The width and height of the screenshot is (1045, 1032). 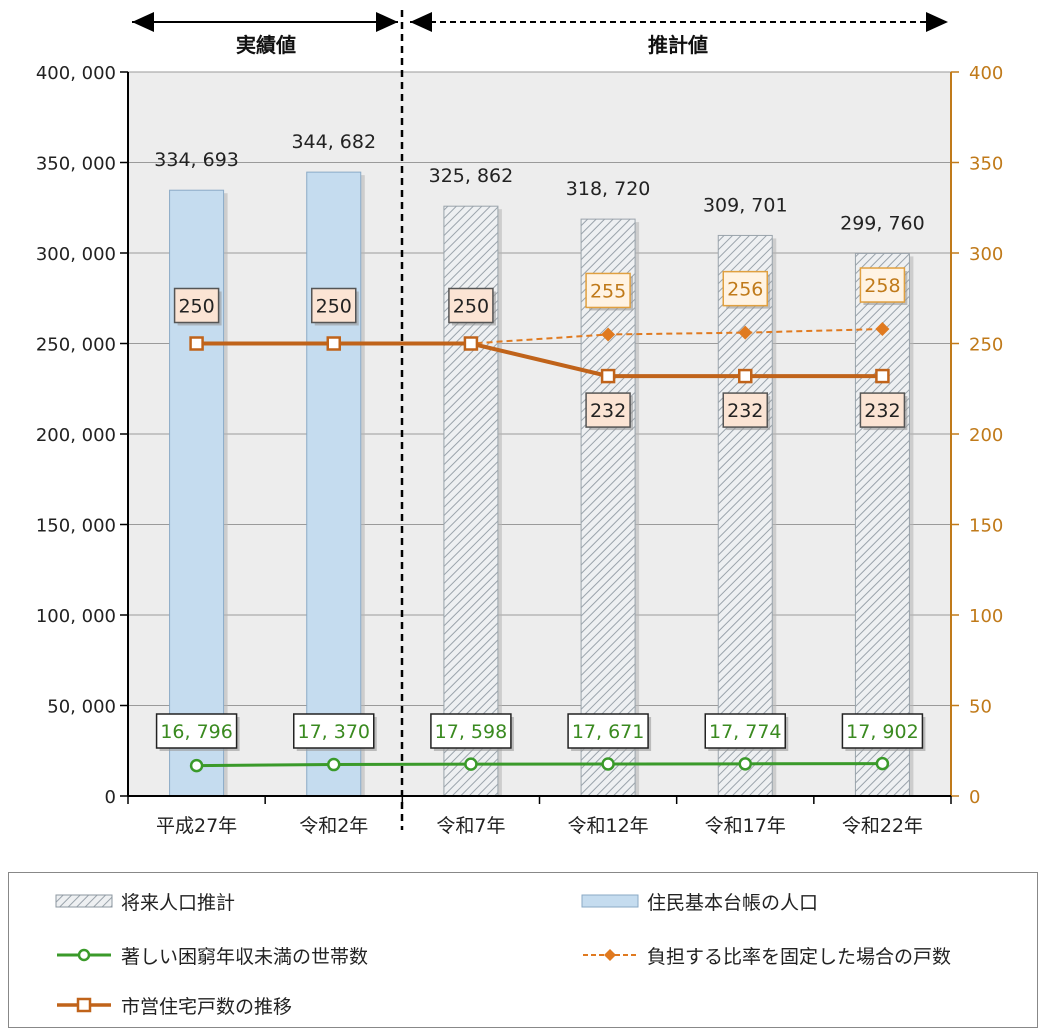 I want to click on legend-item-fixed-ratio: 負担する比率を固定した場合の戸数, so click(x=766, y=955).